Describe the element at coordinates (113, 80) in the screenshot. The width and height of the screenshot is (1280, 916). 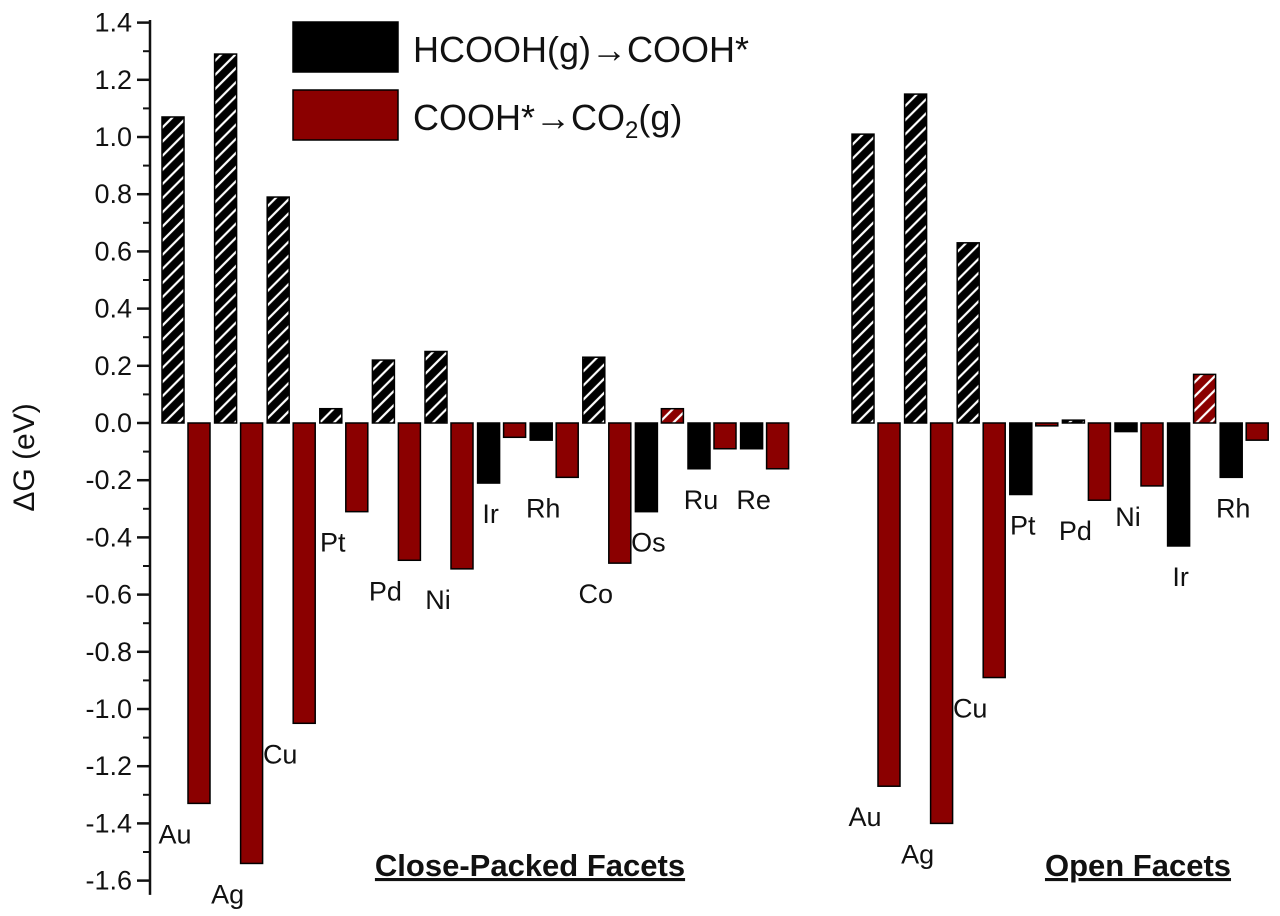
I see `y-tick-label: 1.2` at that location.